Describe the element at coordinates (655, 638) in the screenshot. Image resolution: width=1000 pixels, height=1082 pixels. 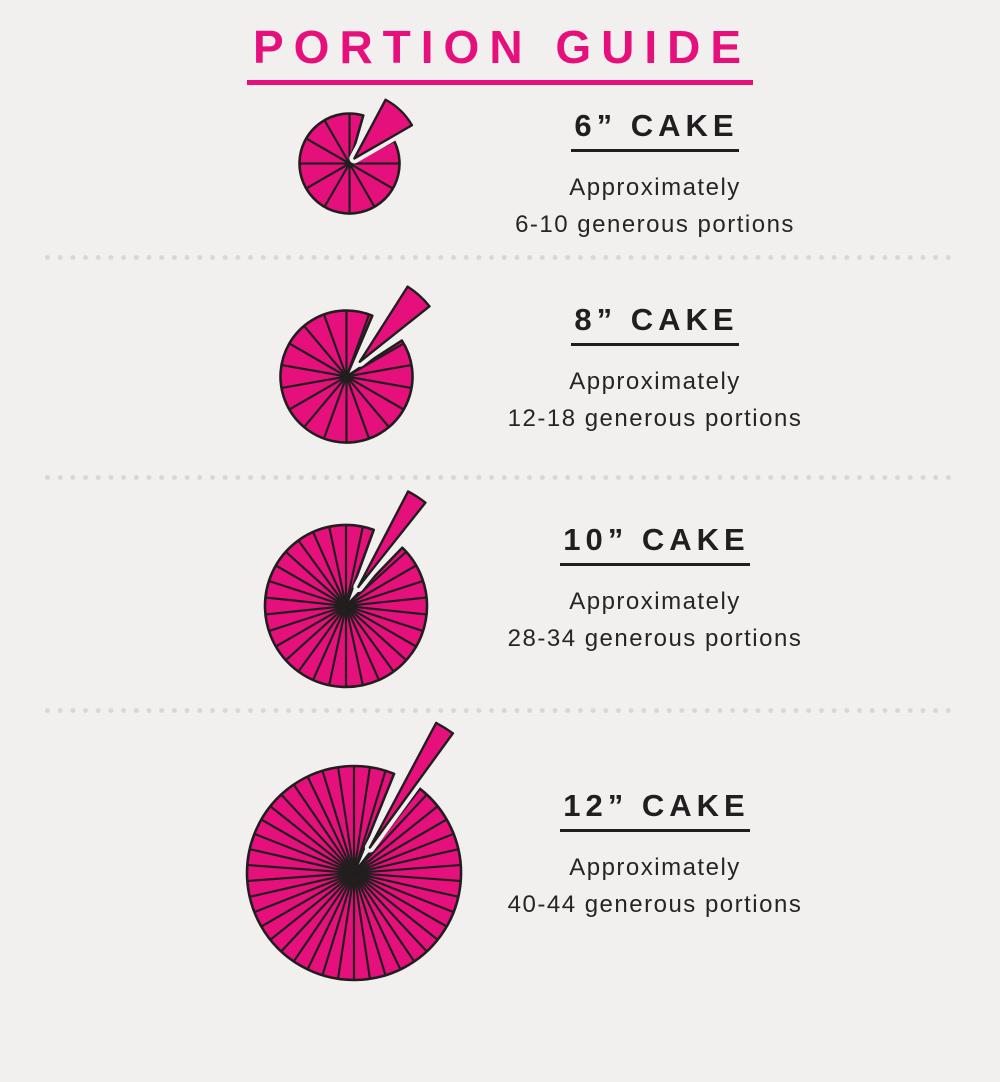
I see `portions-label-10: 28-34 generous portions` at that location.